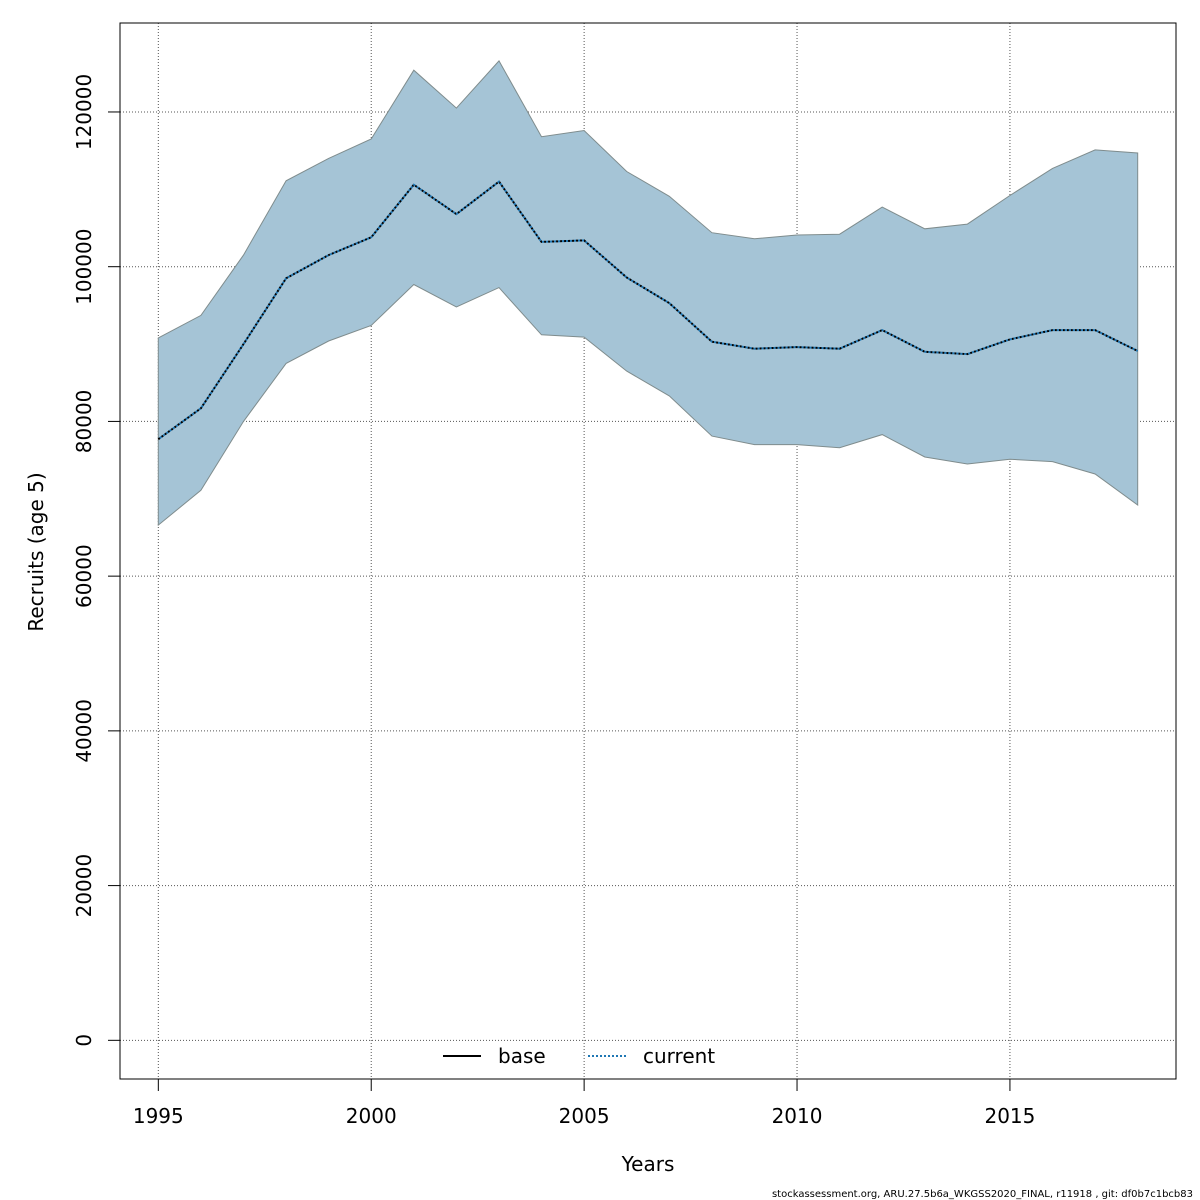  What do you see at coordinates (84, 1040) in the screenshot?
I see `y-tick-label: 0` at bounding box center [84, 1040].